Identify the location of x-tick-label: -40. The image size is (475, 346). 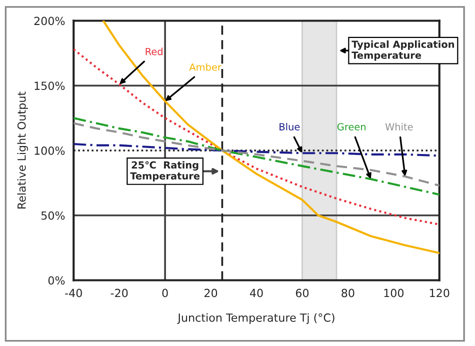
(73, 293).